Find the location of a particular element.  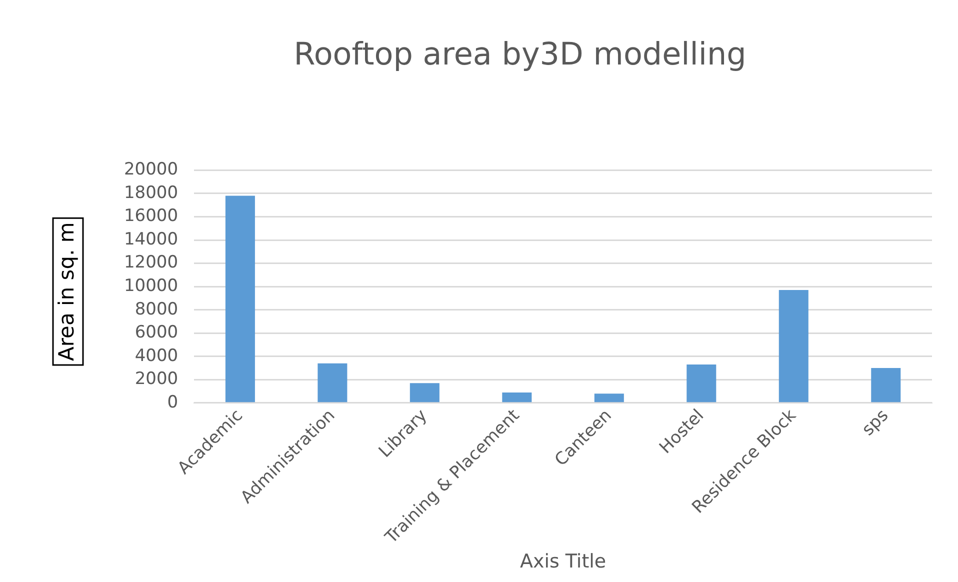

y-tick-label: 10000 is located at coordinates (151, 286).